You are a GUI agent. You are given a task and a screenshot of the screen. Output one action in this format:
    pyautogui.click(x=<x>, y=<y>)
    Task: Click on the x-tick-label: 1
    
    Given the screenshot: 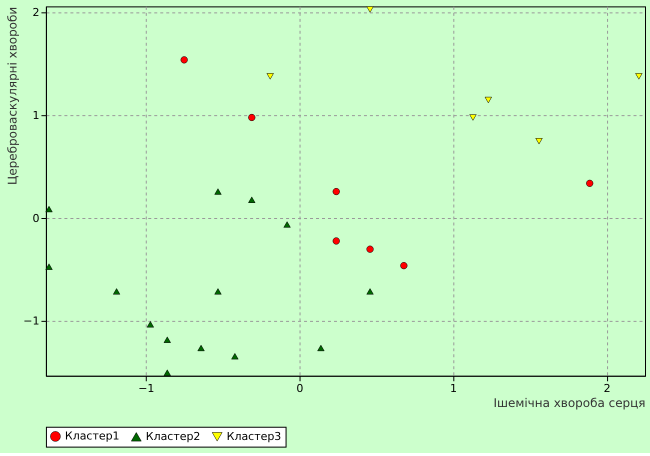 What is the action you would take?
    pyautogui.click(x=453, y=389)
    